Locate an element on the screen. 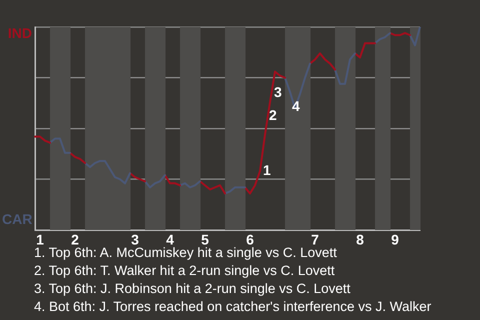 This screenshot has height=320, width=480. x-tick-label: 1 is located at coordinates (40, 239).